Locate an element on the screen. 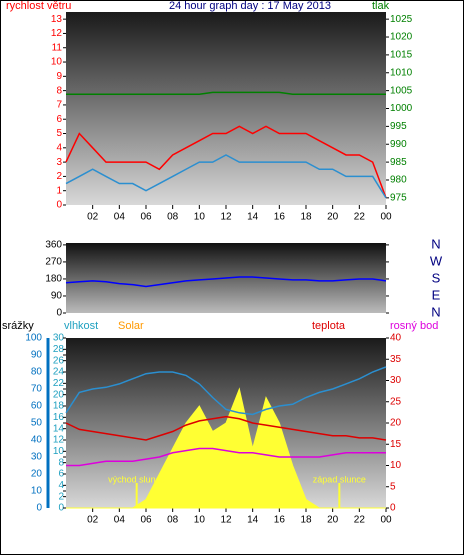 The image size is (464, 555). annotation: východ slunce is located at coordinates (136, 479).